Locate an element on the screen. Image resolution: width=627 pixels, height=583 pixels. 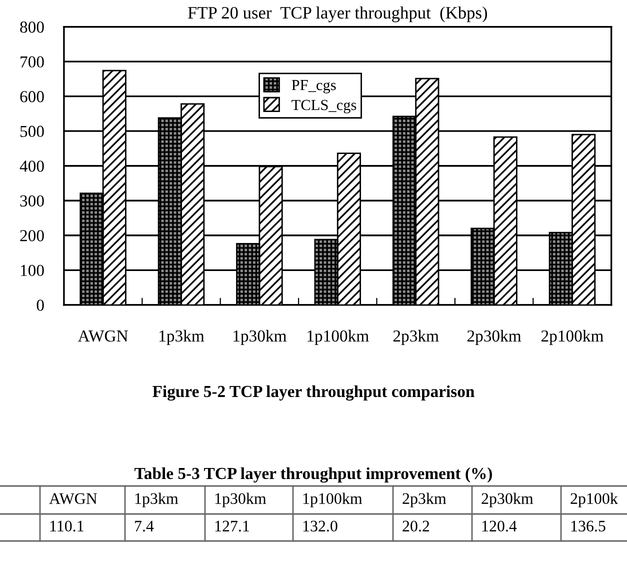
legend-label: PF_cgs is located at coordinates (314, 87).